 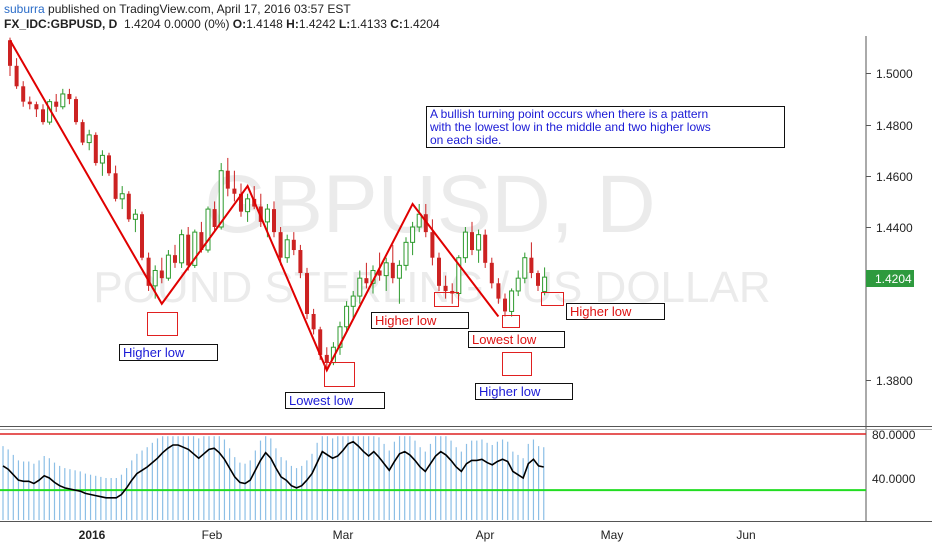 I want to click on watermark-description: POUND STERLING / US DOLLAR, so click(x=431, y=287).